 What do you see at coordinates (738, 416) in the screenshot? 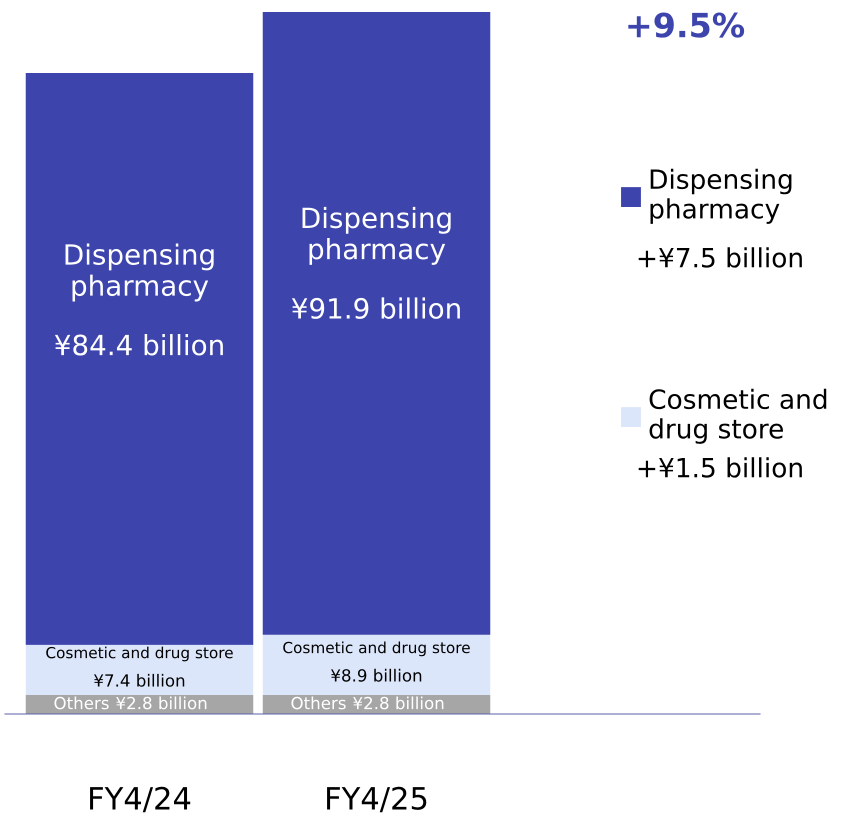
I see `legend-label: Cosmetic and drug store` at bounding box center [738, 416].